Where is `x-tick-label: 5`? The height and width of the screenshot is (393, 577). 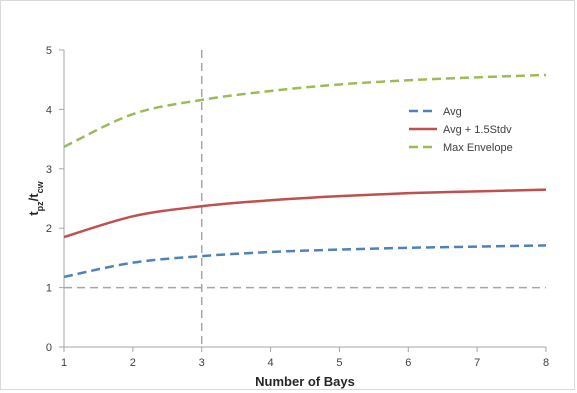 x-tick-label: 5 is located at coordinates (339, 363).